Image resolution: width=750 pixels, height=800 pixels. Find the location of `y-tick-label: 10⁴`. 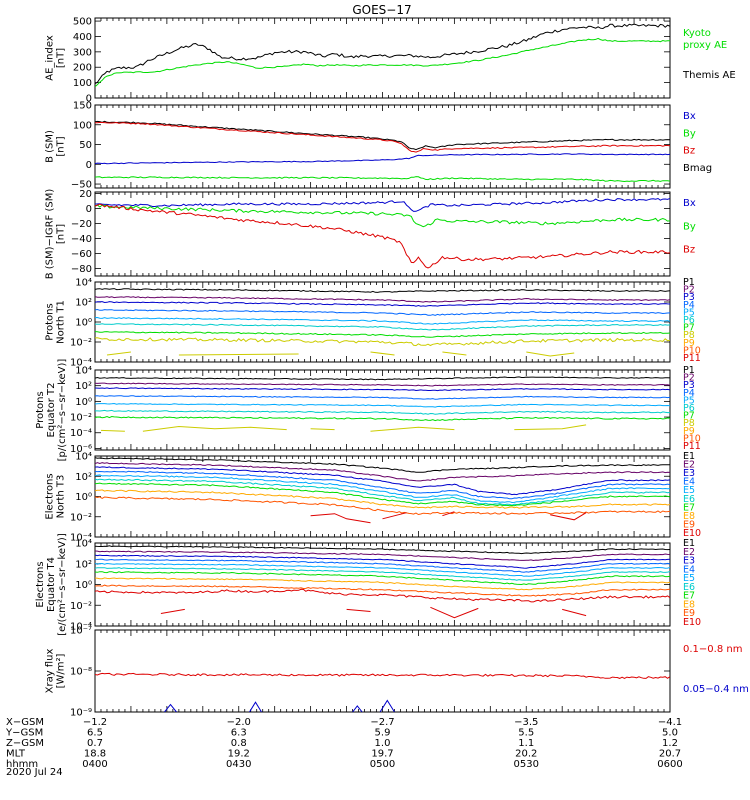

y-tick-label: 10⁴ is located at coordinates (83, 457).